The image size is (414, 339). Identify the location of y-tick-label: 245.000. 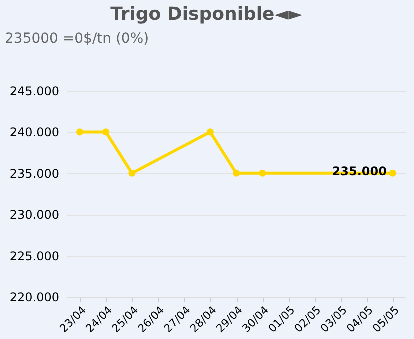
(35, 91).